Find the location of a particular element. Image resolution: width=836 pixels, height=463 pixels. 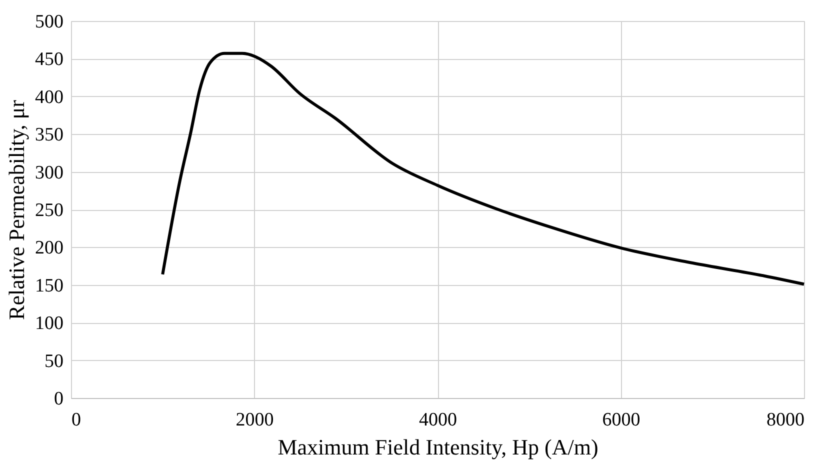

x-tick-label: 0 is located at coordinates (76, 420).